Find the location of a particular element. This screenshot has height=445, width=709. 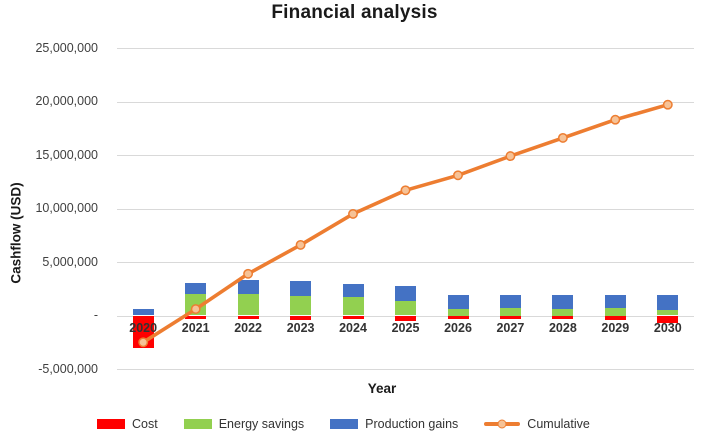

x-tick-label-2025: 2025 is located at coordinates (405, 328).